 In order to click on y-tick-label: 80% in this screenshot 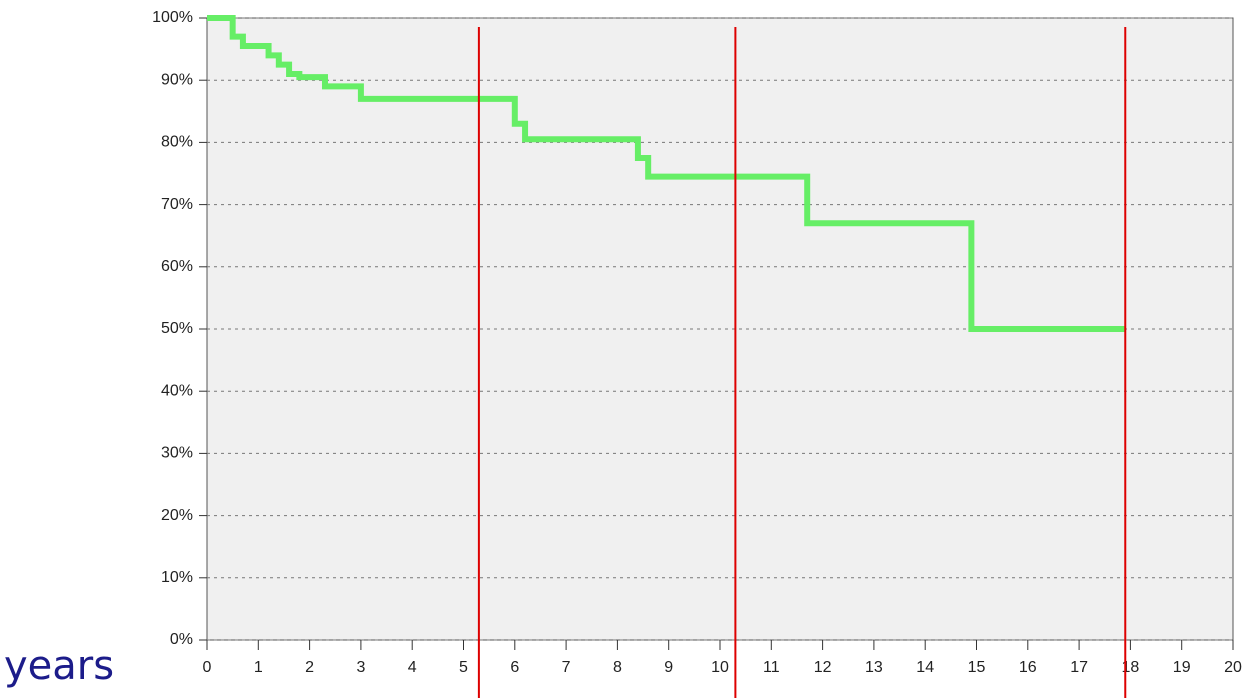, I will do `click(177, 142)`.